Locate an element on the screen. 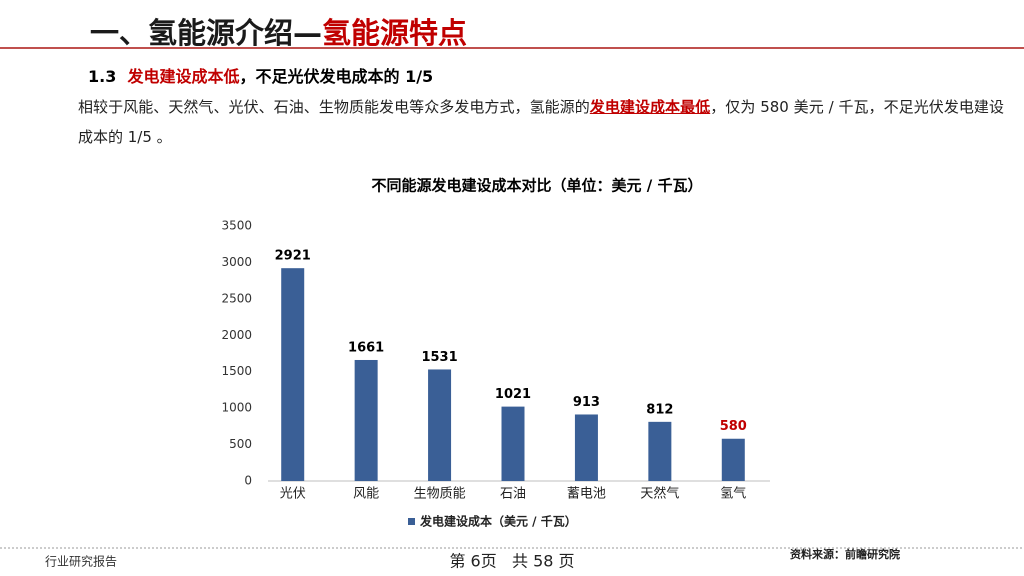  subtitle-number: 1.3 is located at coordinates (102, 76).